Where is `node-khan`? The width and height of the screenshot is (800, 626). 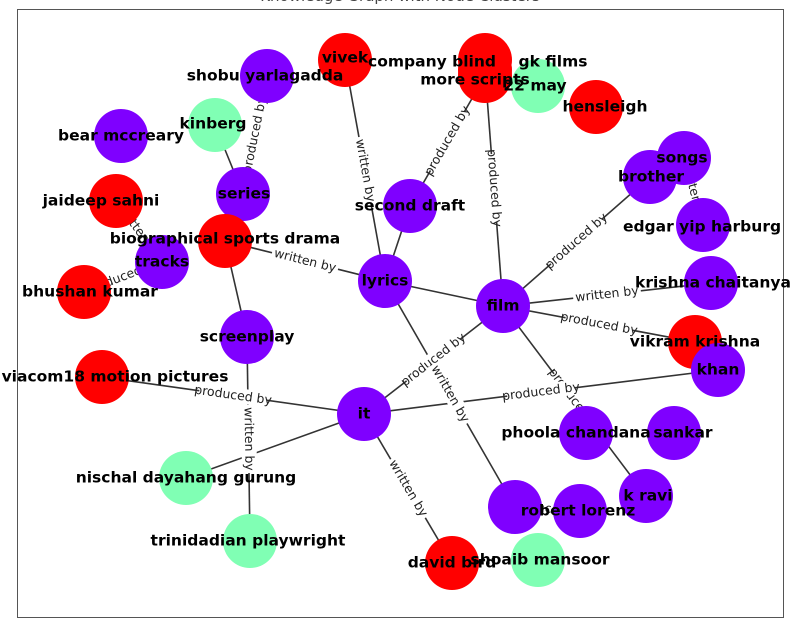 node-khan is located at coordinates (718, 370).